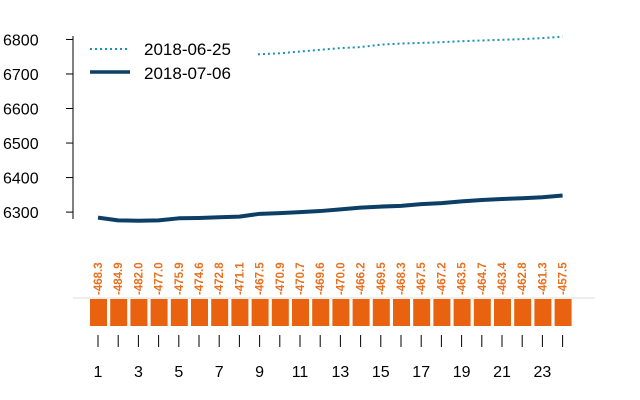 The height and width of the screenshot is (400, 640). Describe the element at coordinates (21, 110) in the screenshot. I see `y-tick-label: 6600` at that location.